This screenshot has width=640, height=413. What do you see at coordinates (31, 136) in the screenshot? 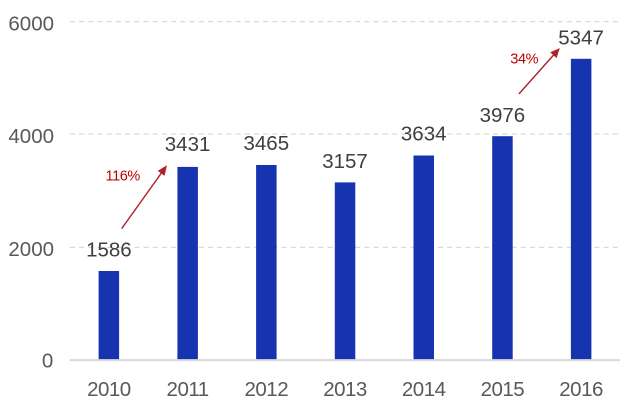
I see `svg-text: 4000` at bounding box center [31, 136].